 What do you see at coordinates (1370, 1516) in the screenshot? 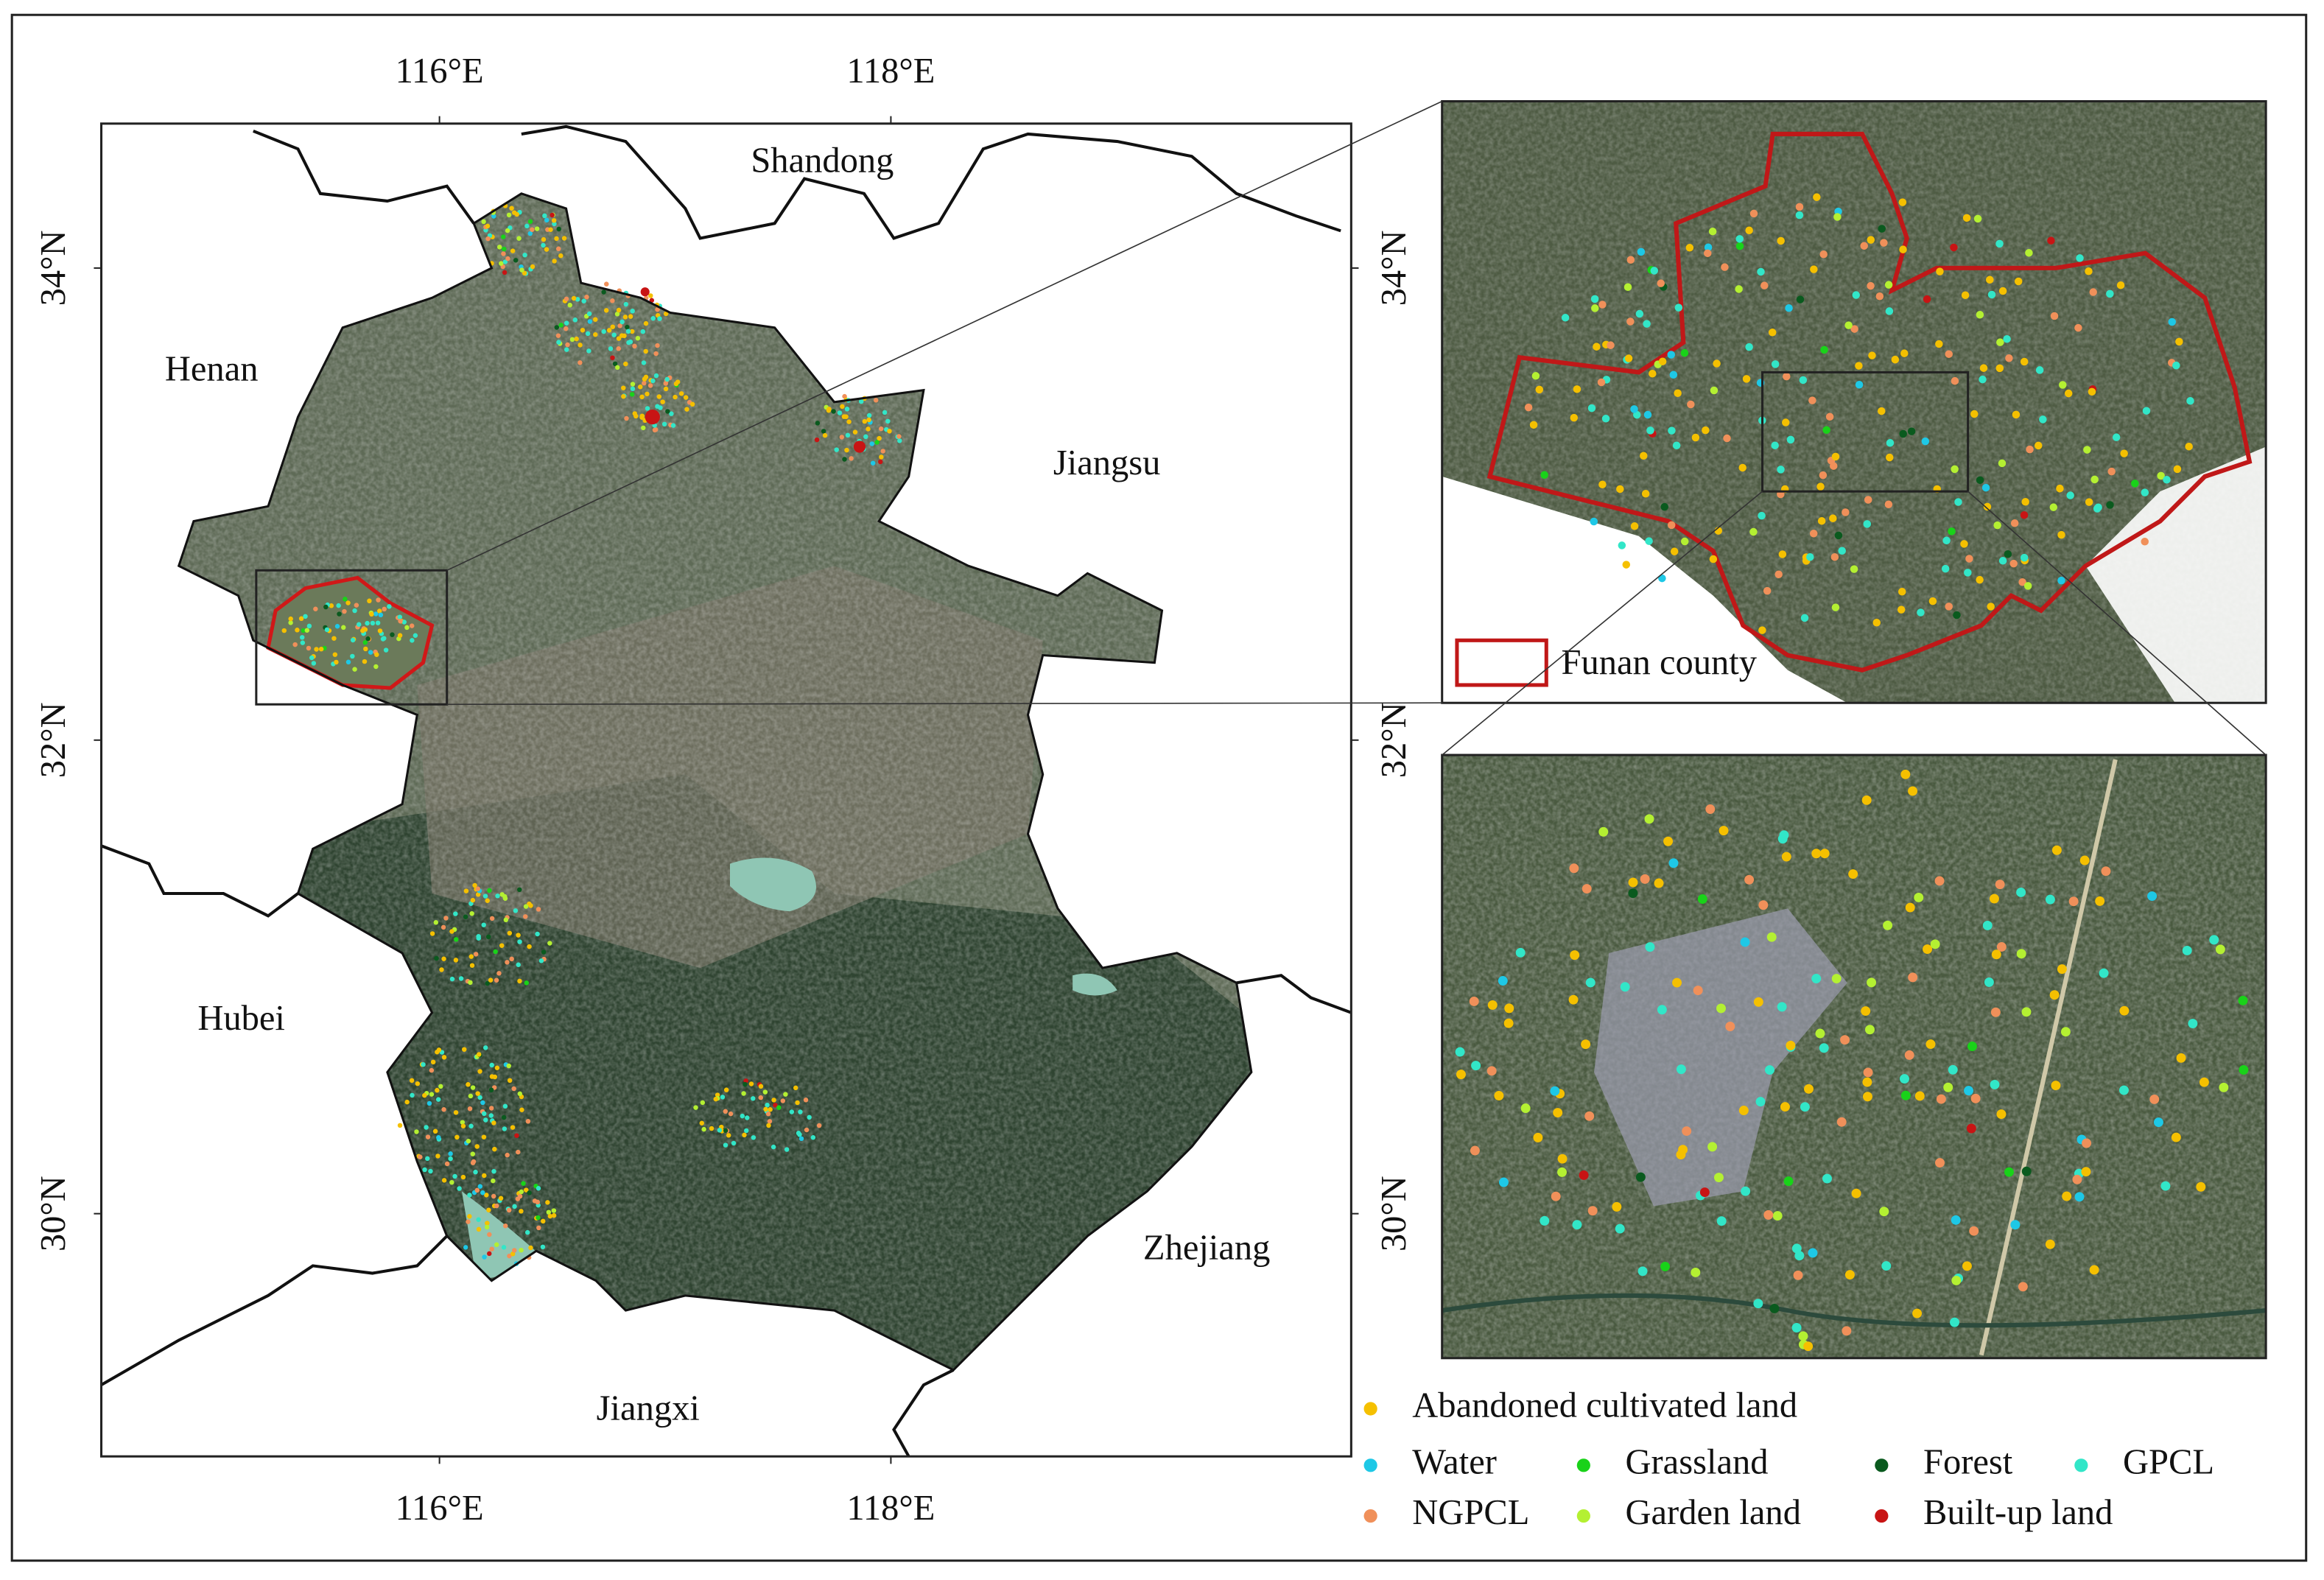
I see `legend-marker` at bounding box center [1370, 1516].